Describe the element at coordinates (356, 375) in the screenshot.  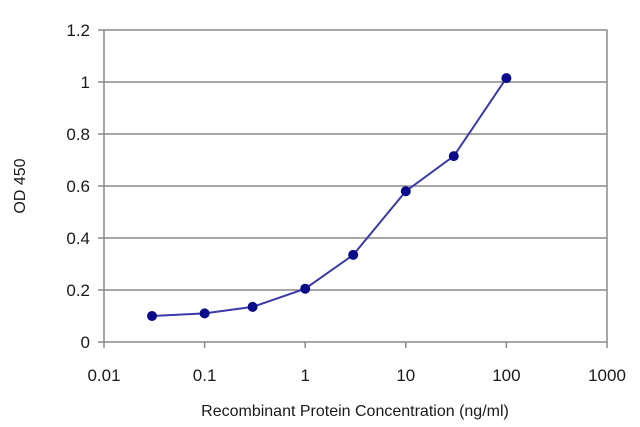
I see `x-tick-labels: 0.01 0.1 1 10 100 1000` at that location.